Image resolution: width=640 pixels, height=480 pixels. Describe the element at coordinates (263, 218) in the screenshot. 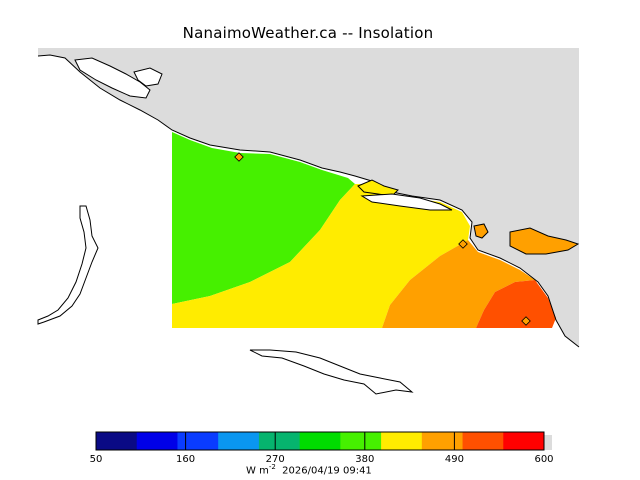

I see `zone-green` at that location.